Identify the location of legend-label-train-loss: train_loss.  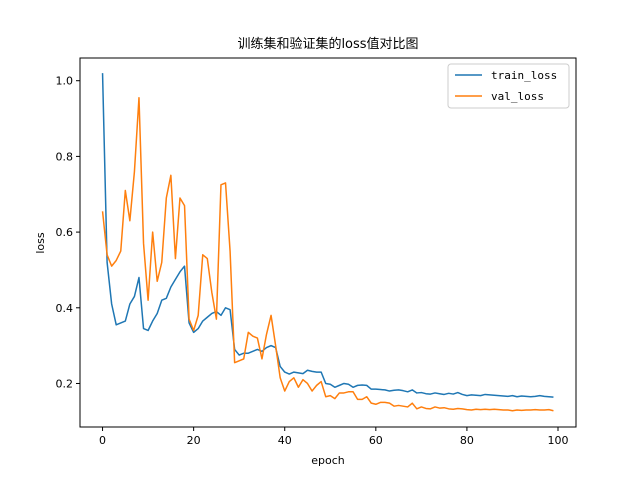
(524, 75).